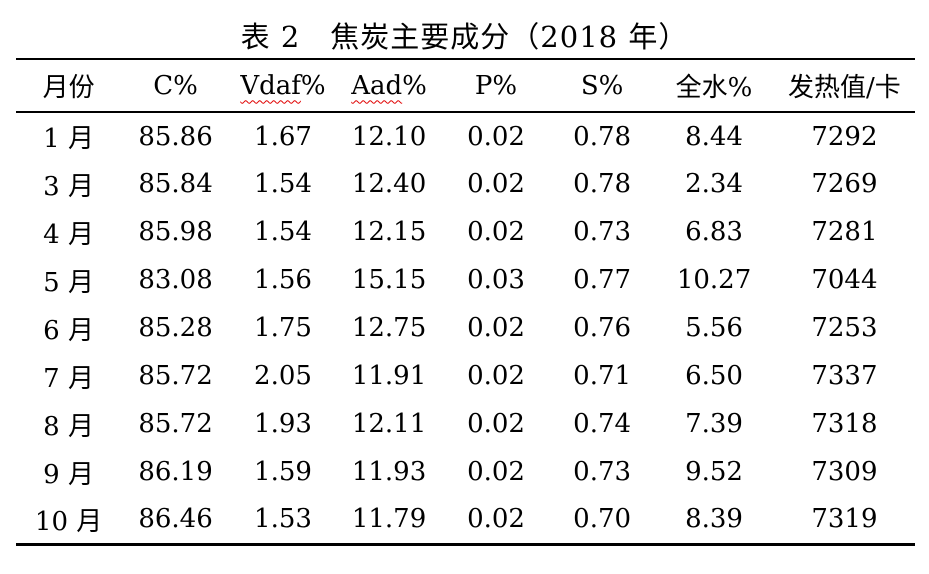  Describe the element at coordinates (68, 426) in the screenshot. I see `cell-month: 8 月` at that location.